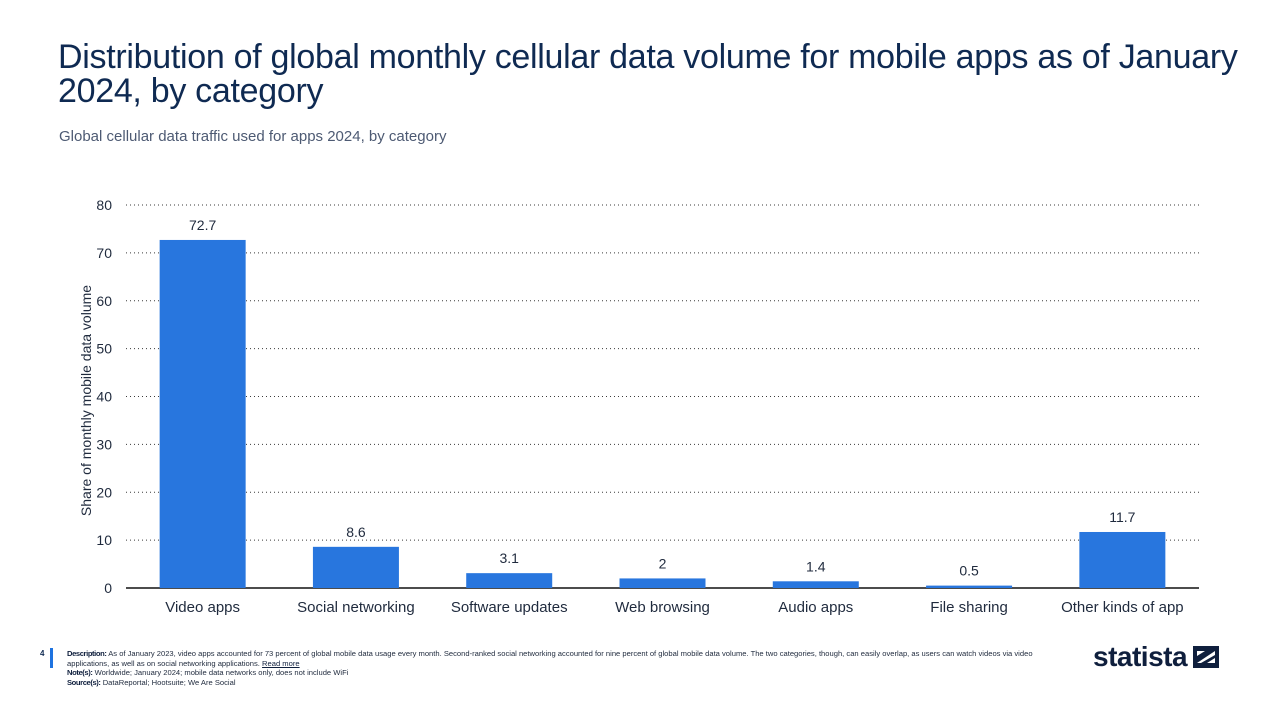  What do you see at coordinates (104, 540) in the screenshot?
I see `y-tick-label-10: 10` at bounding box center [104, 540].